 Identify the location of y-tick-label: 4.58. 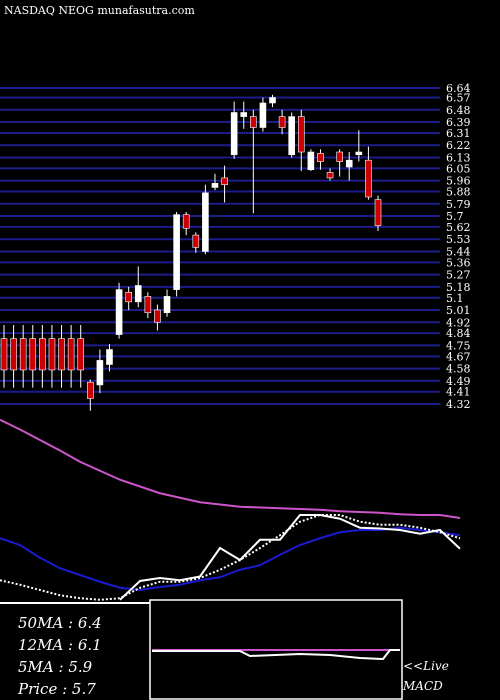
(458, 369).